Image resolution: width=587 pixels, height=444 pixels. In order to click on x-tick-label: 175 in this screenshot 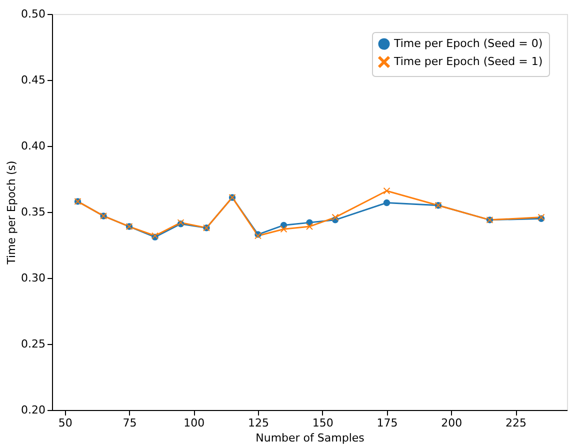, I will do `click(387, 423)`.